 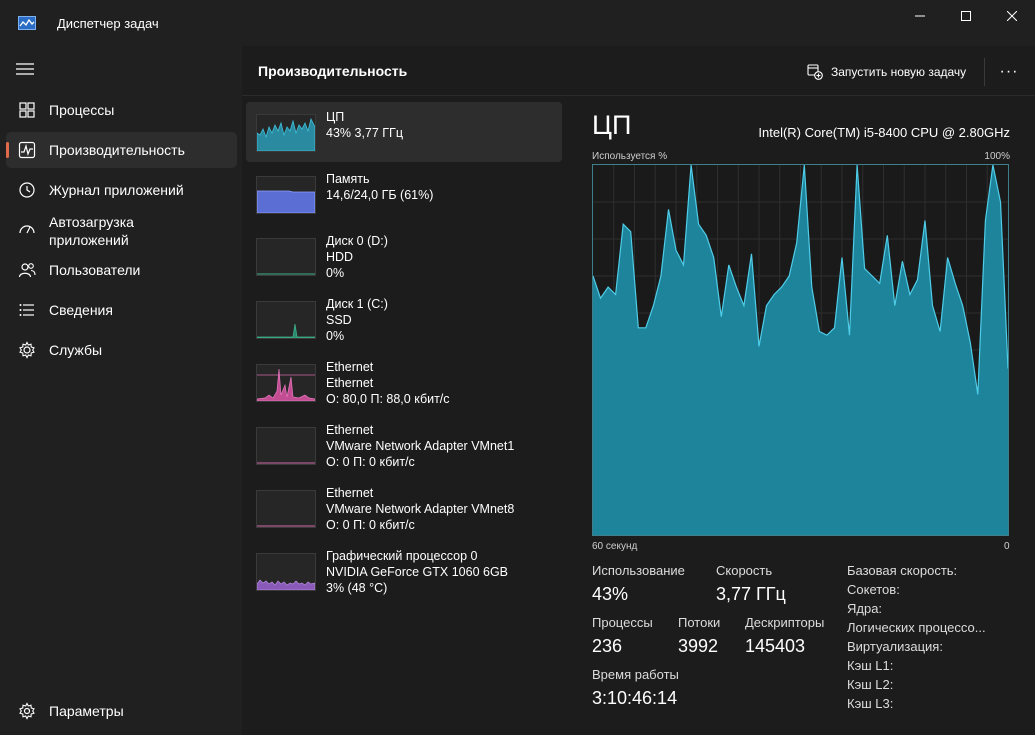 I want to click on minimize-button, so click(x=920, y=16).